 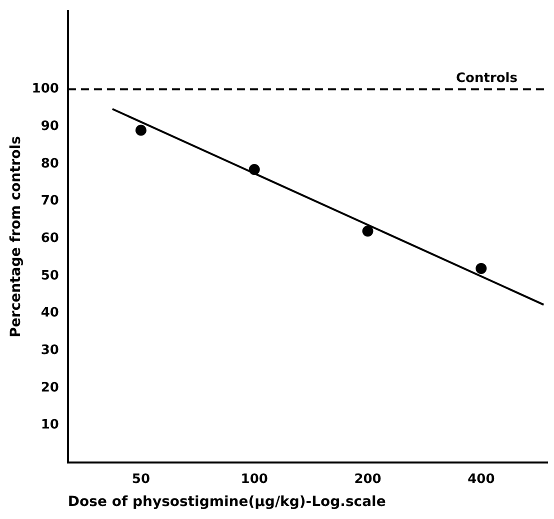 What do you see at coordinates (49, 313) in the screenshot?
I see `y-tick-label: 40` at bounding box center [49, 313].